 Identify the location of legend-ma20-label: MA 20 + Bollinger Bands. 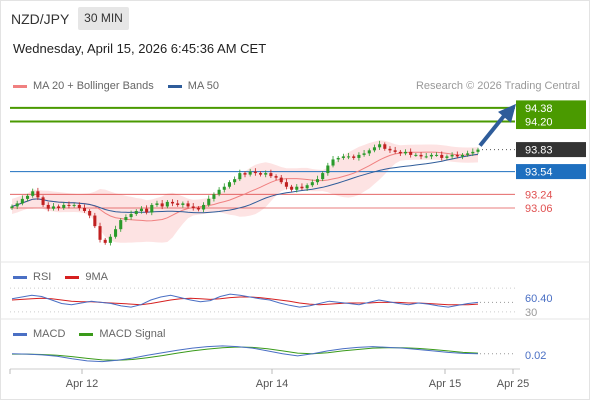
(93, 86).